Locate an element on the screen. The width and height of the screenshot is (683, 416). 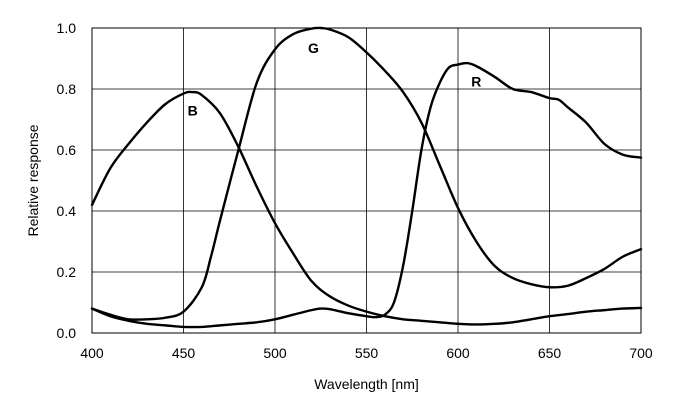
x-tick-label: 450 is located at coordinates (184, 353).